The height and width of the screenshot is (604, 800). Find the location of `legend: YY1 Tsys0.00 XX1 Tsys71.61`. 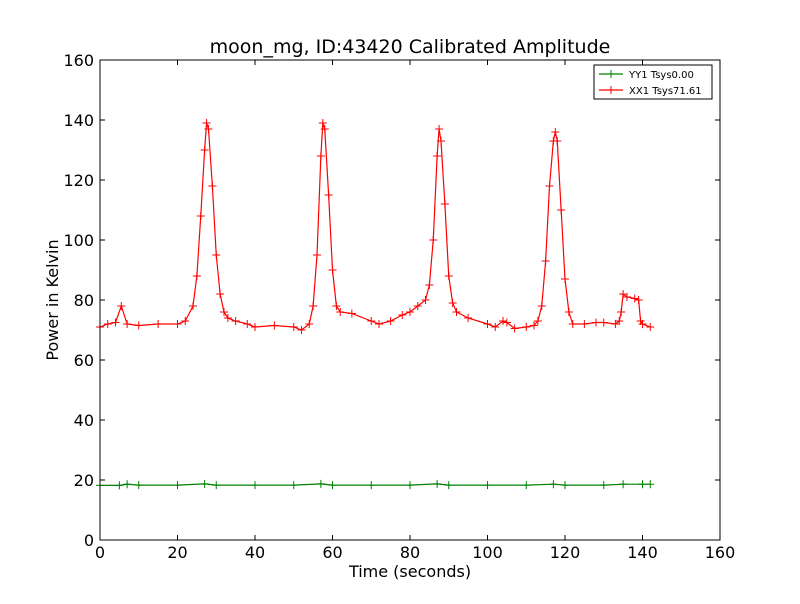

legend: YY1 Tsys0.00 XX1 Tsys71.61 is located at coordinates (653, 82).